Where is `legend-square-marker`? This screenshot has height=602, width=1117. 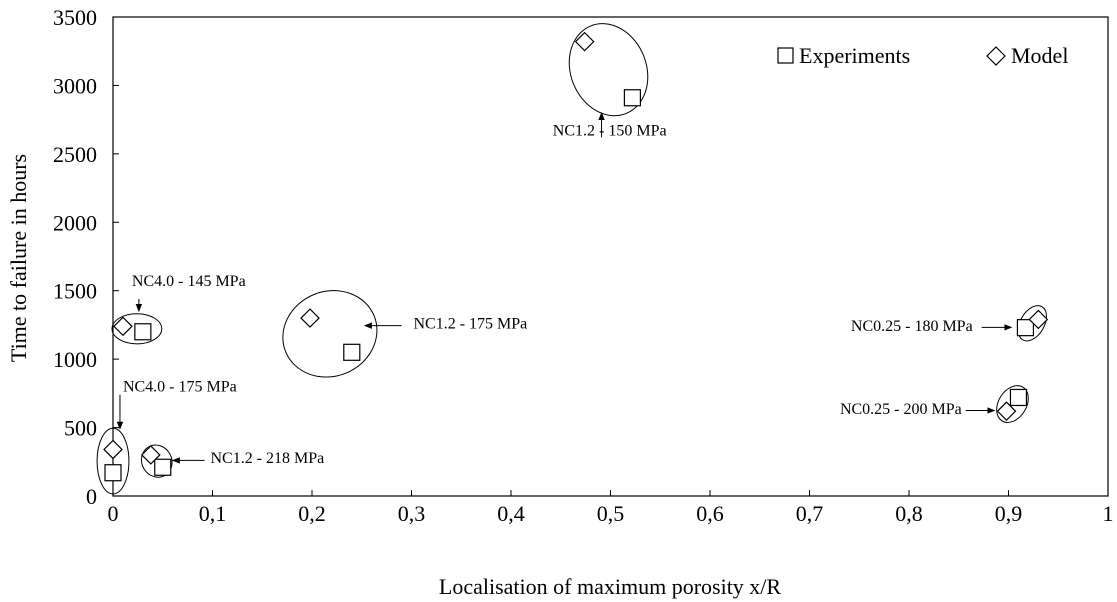 legend-square-marker is located at coordinates (785, 55).